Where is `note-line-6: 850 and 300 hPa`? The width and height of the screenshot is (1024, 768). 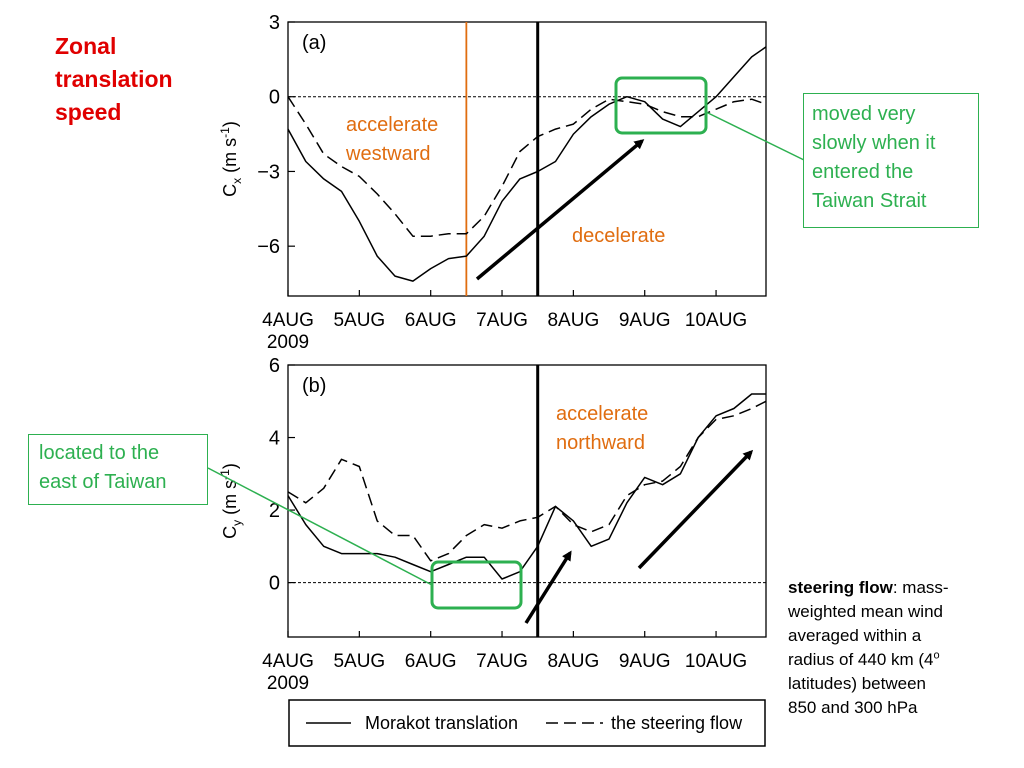
note-line-6: 850 and 300 hPa is located at coordinates (853, 707).